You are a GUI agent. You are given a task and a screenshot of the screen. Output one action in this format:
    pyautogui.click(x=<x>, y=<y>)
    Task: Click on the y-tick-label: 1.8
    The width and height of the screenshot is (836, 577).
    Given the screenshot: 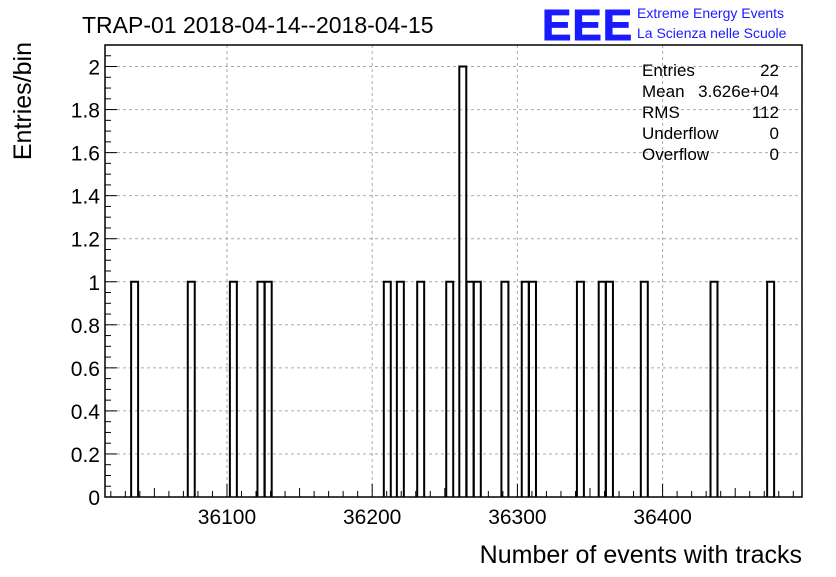 What is the action you would take?
    pyautogui.click(x=85, y=111)
    